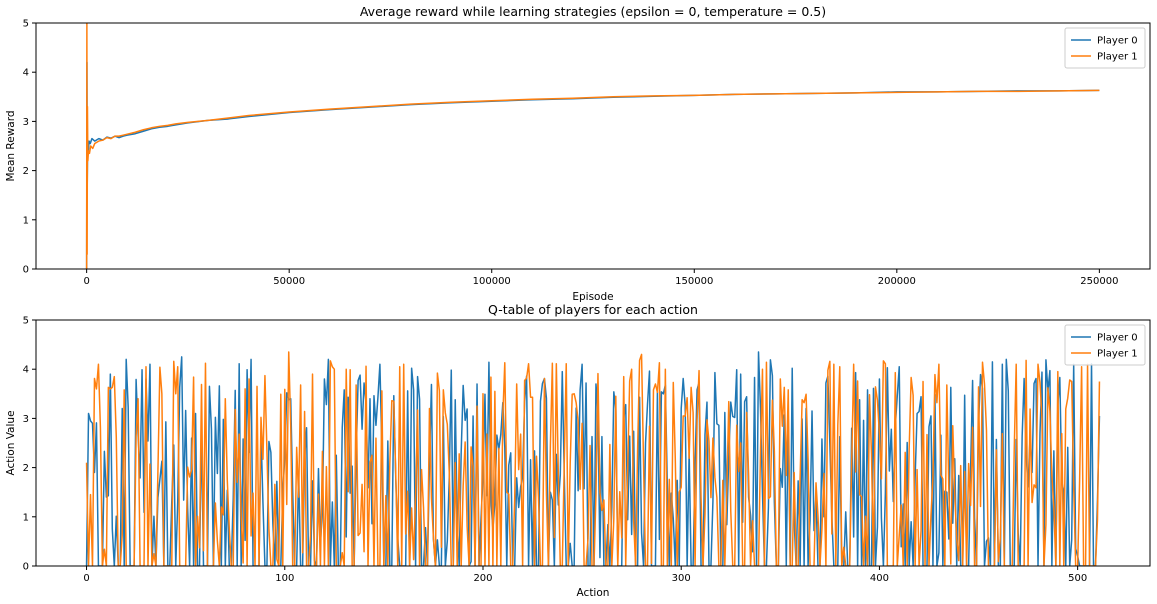  Describe the element at coordinates (1077, 578) in the screenshot. I see `qtable-chart-xtick-label: 500` at that location.